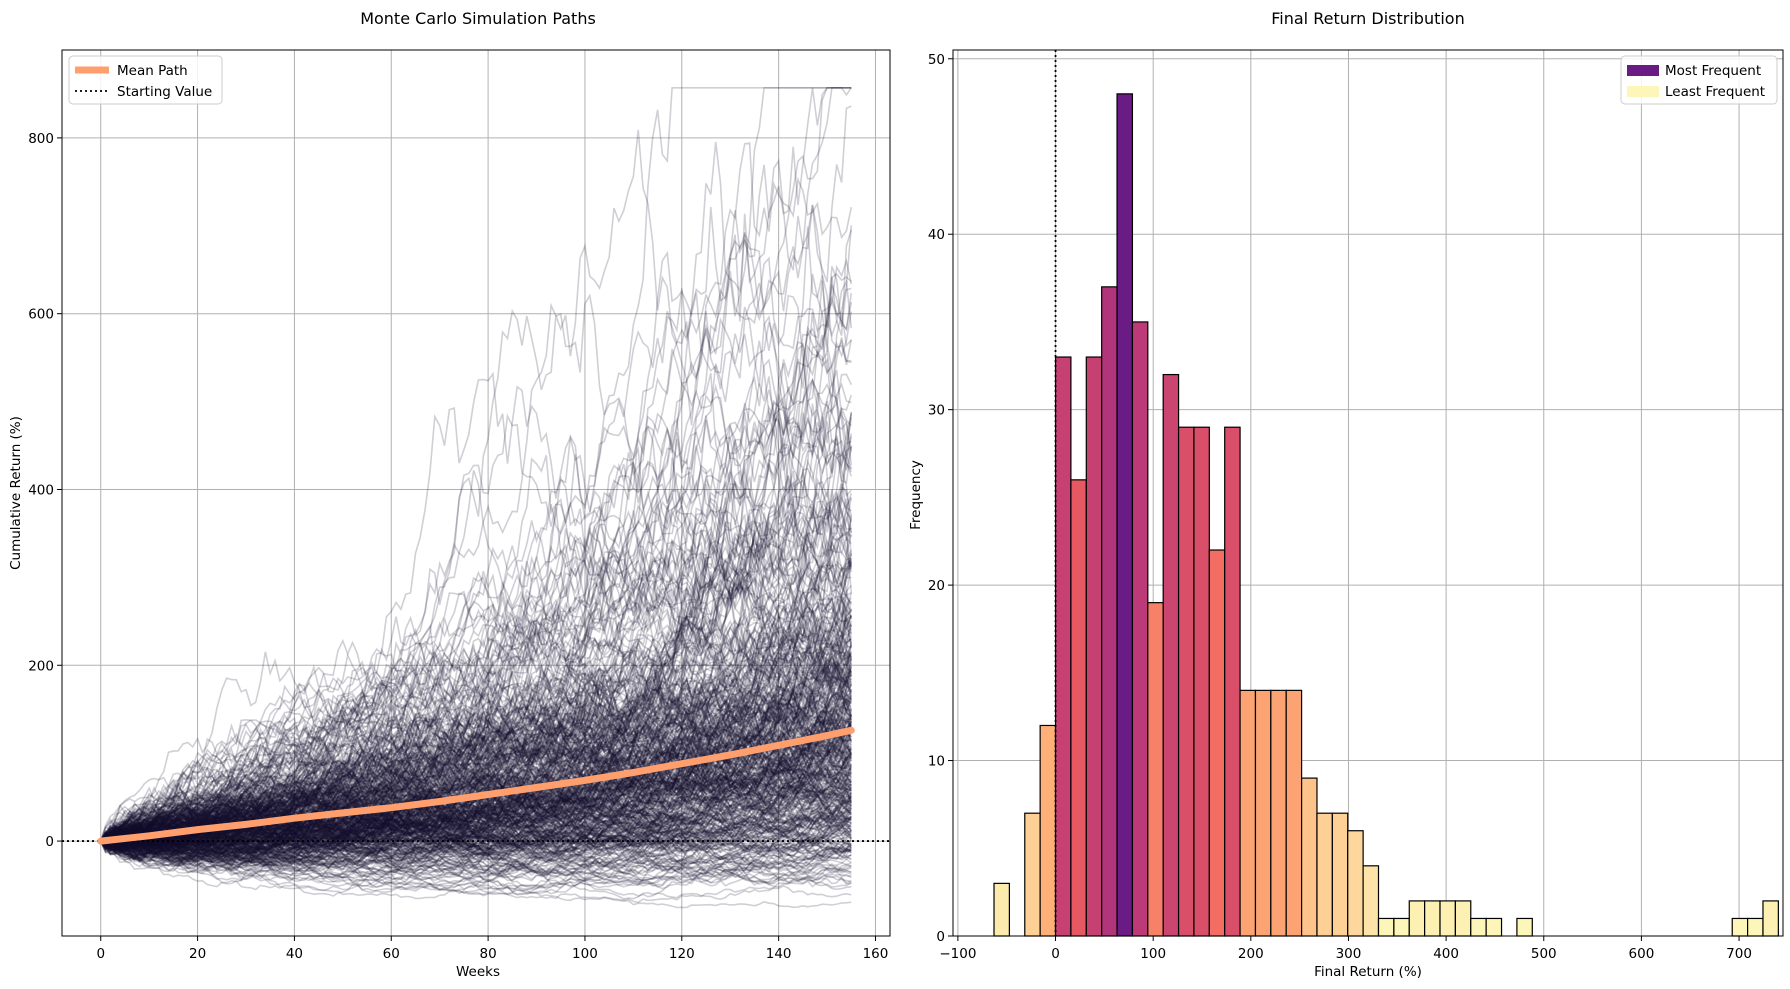 The height and width of the screenshot is (989, 1790). Describe the element at coordinates (1739, 954) in the screenshot. I see `right-x-tick-label: 700` at that location.